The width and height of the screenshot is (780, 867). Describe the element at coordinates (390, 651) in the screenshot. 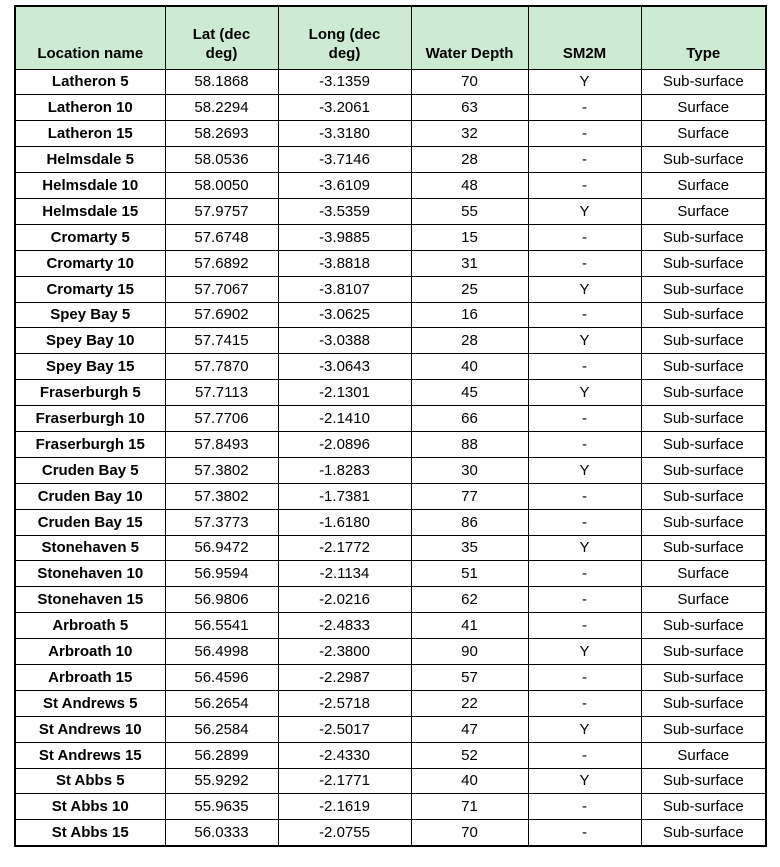

I see `table-row: Arbroath 10 56.4998 -2.3800 90 Y Sub-surface` at that location.